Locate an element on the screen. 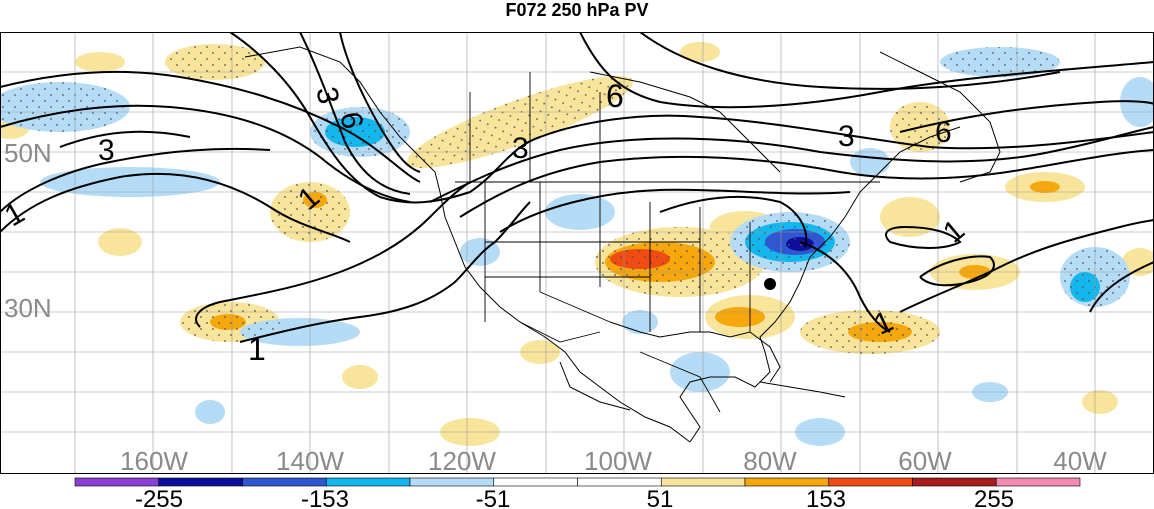 This screenshot has width=1154, height=509. lon-label-120w: 120W is located at coordinates (462, 460).